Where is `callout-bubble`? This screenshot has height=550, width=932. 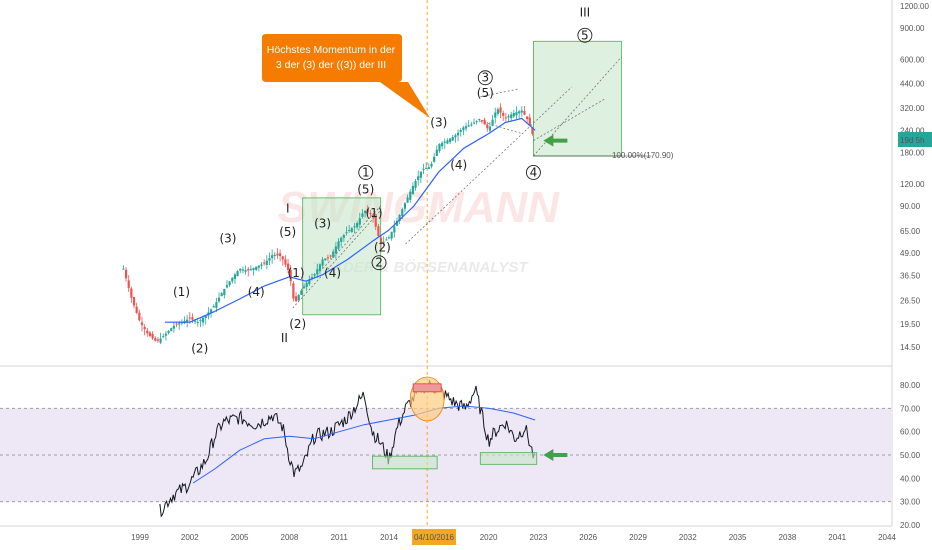 callout-bubble is located at coordinates (346, 76).